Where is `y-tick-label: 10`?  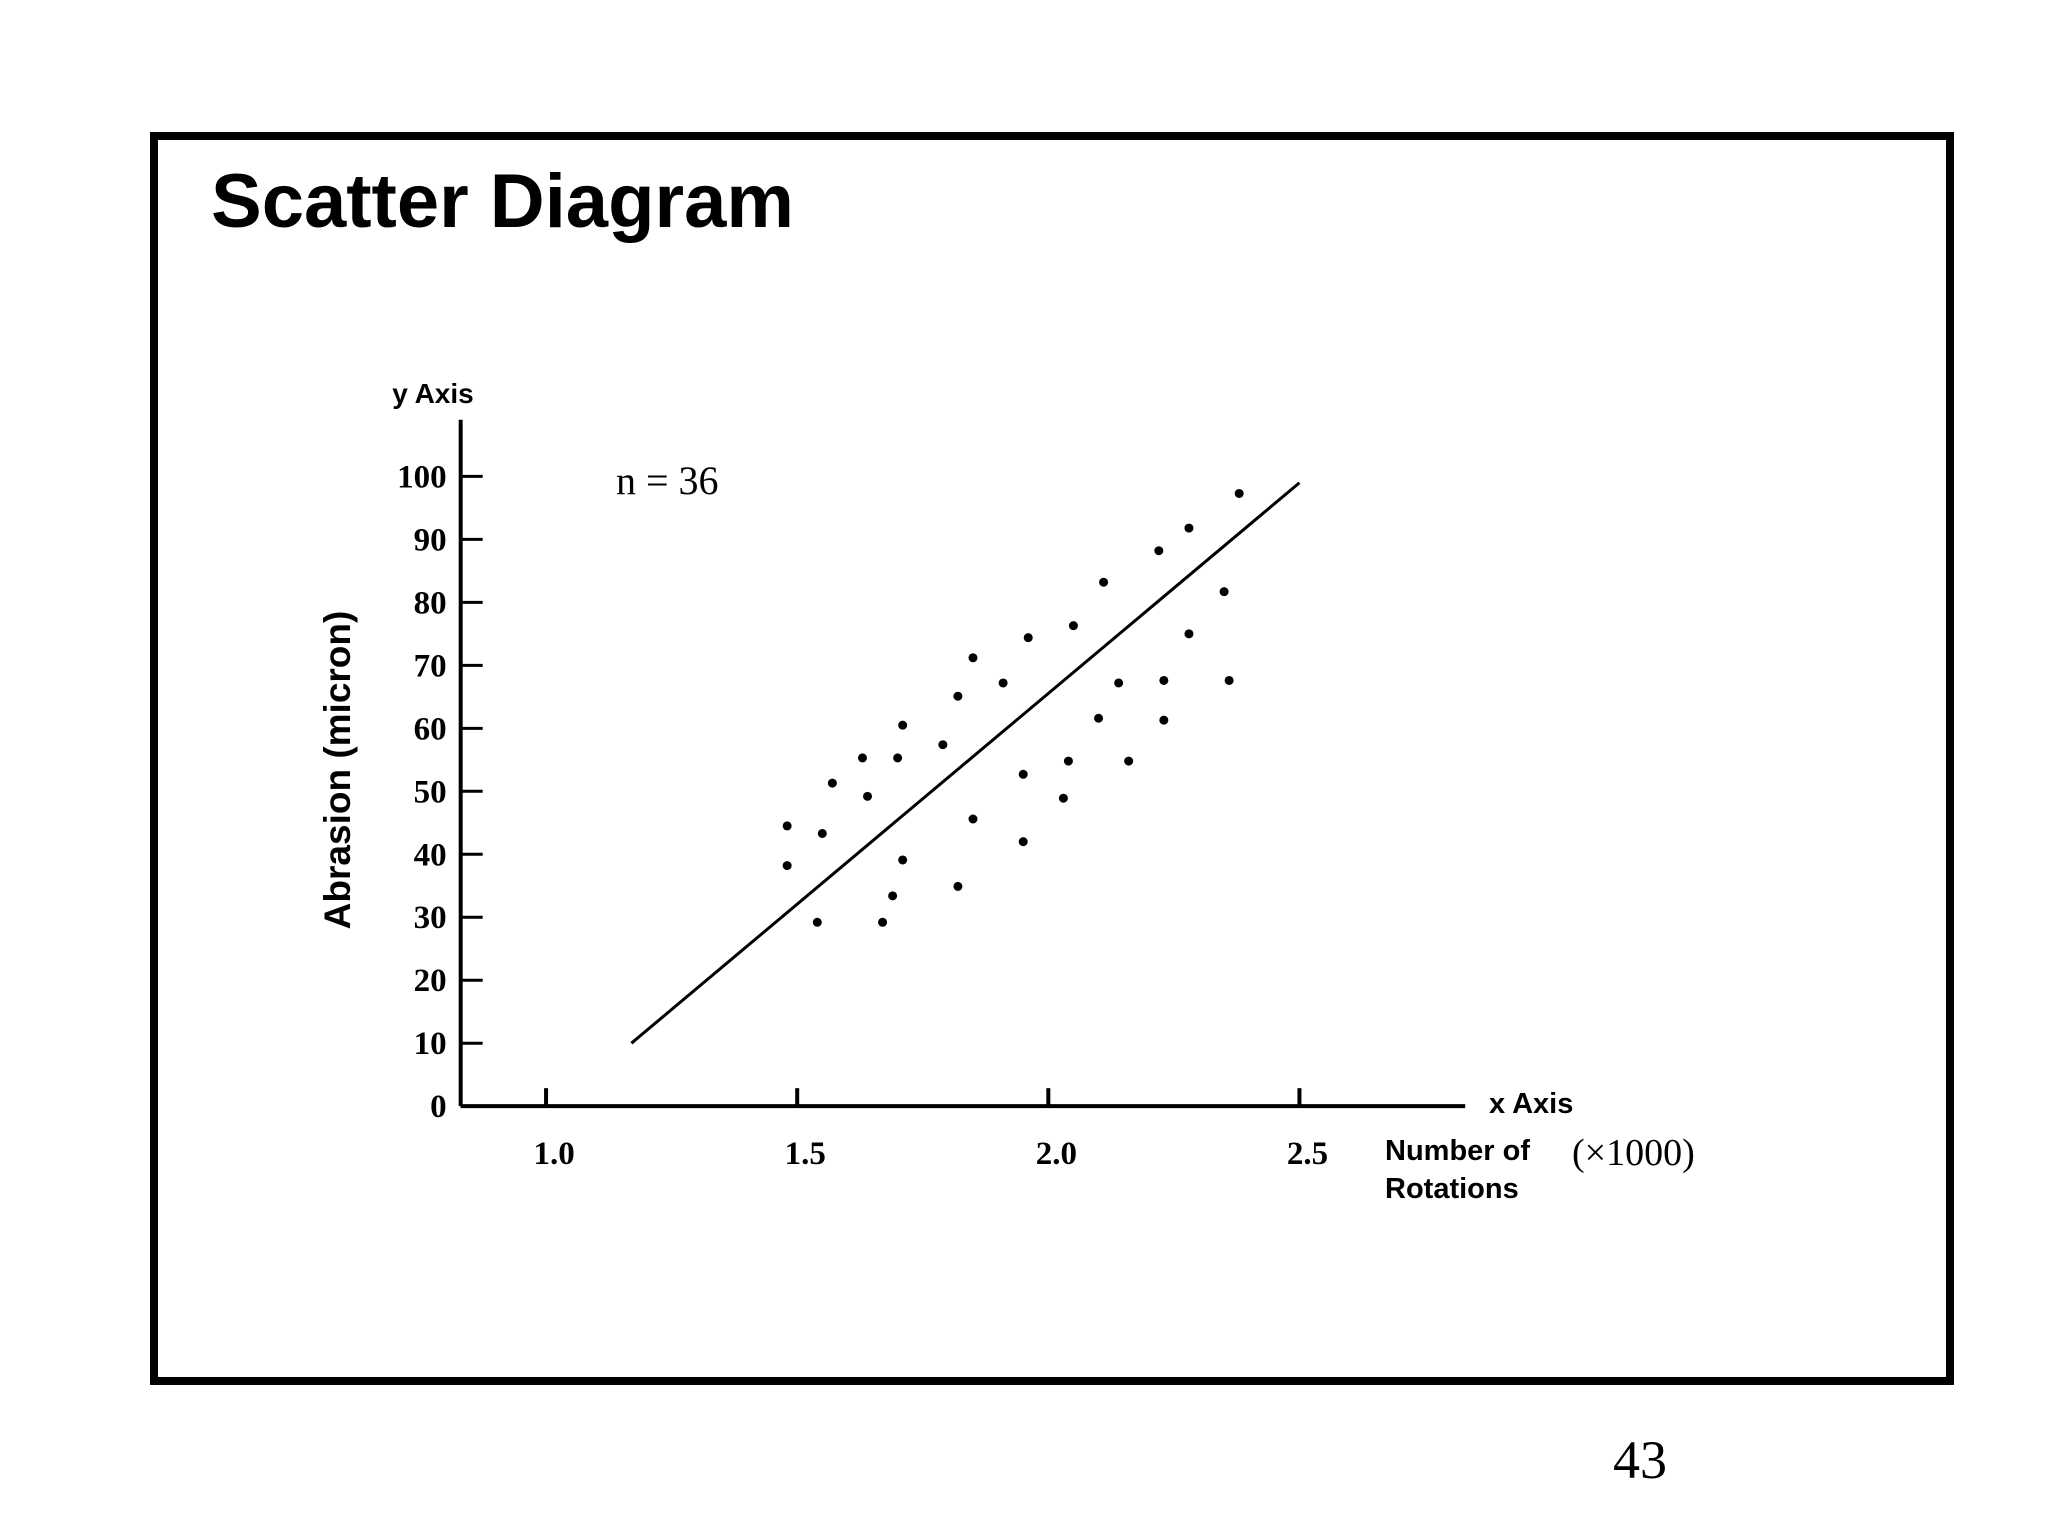
y-tick-label: 10 is located at coordinates (430, 1044).